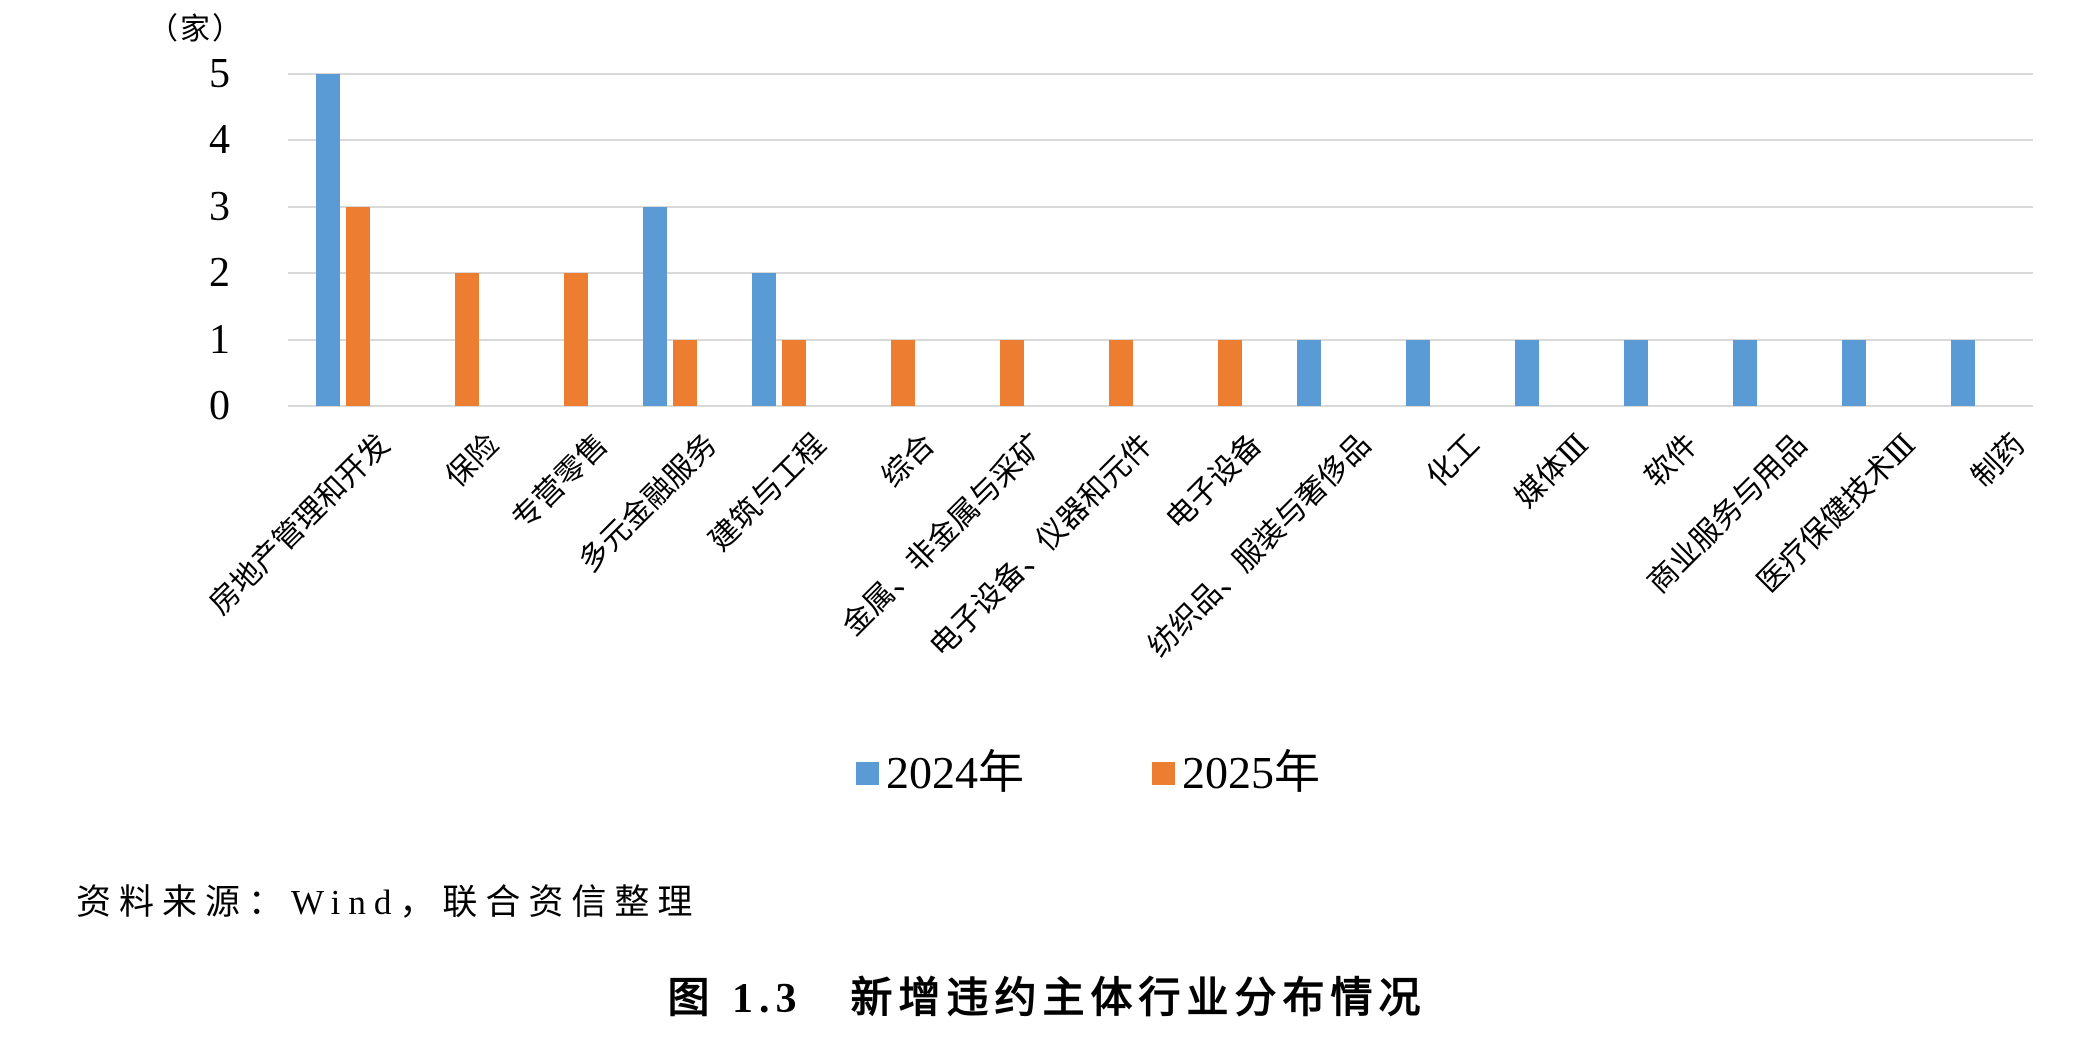 The image size is (2094, 1042). Describe the element at coordinates (219, 273) in the screenshot. I see `y-tick-label: 2` at that location.